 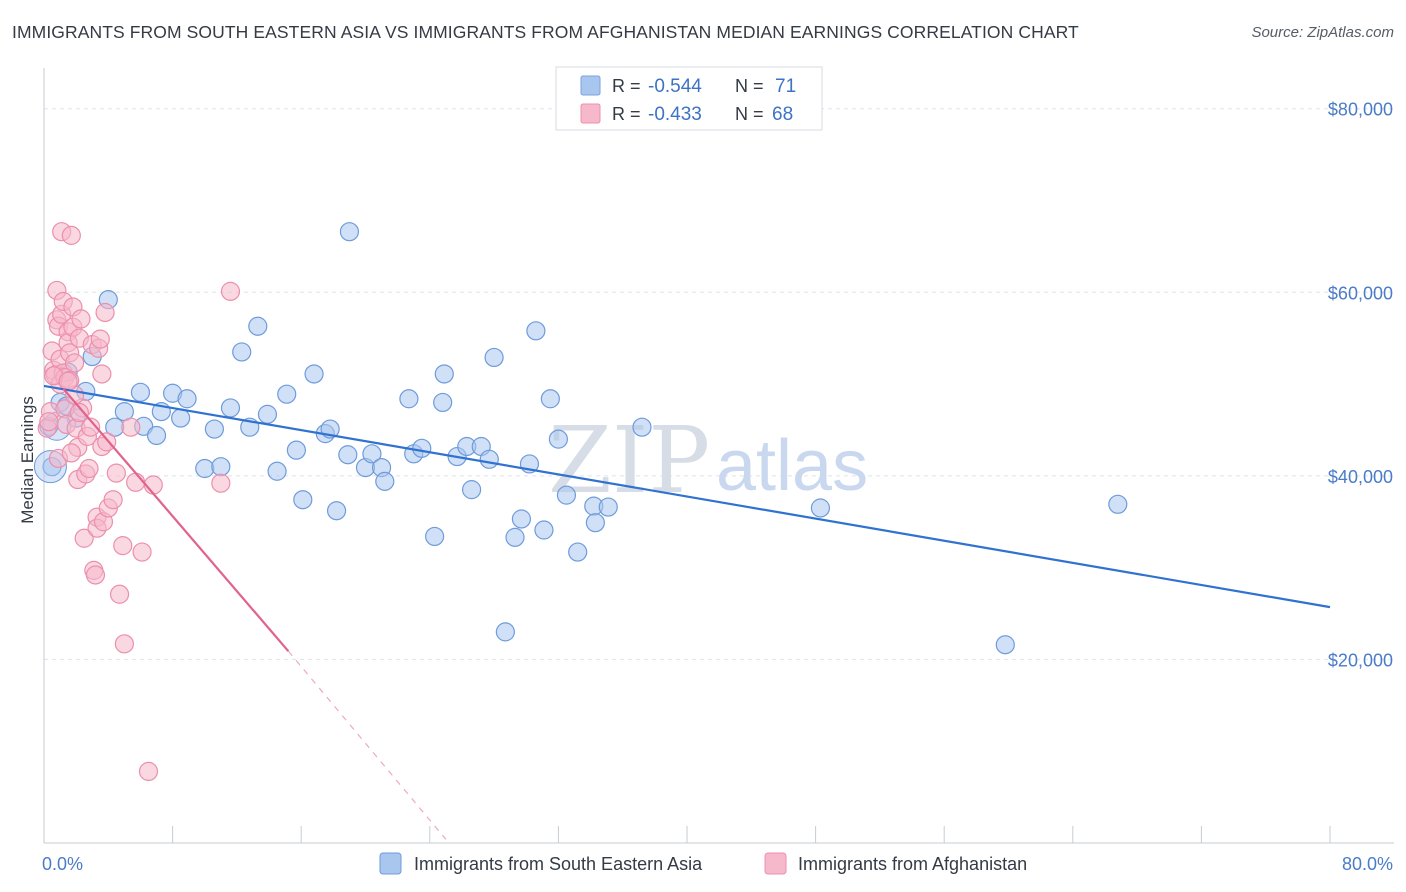 I want to click on legend-bottom-label-2: Immigrants from Afghanistan, so click(x=912, y=864).